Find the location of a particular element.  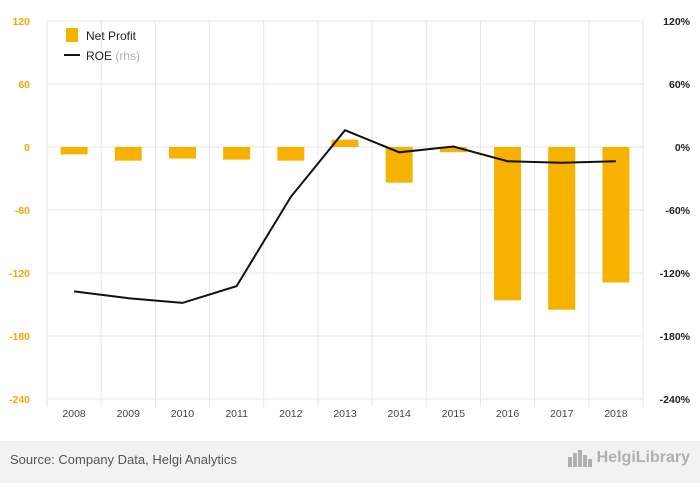

left-tick-label: 120 is located at coordinates (21, 22).